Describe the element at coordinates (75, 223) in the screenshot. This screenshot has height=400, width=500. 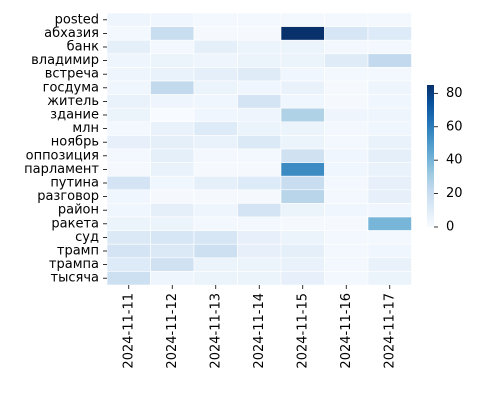
I see `y-tick-label: ракета` at that location.